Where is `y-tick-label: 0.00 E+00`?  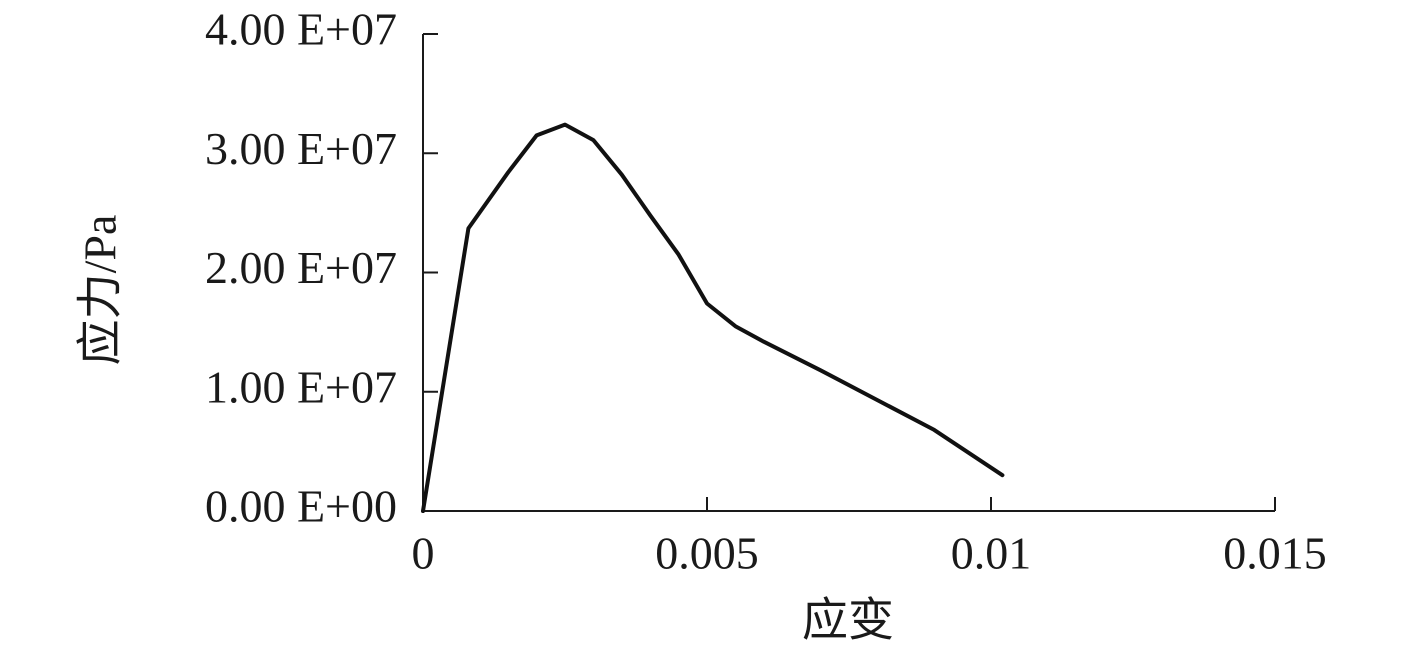 y-tick-label: 0.00 E+00 is located at coordinates (301, 506).